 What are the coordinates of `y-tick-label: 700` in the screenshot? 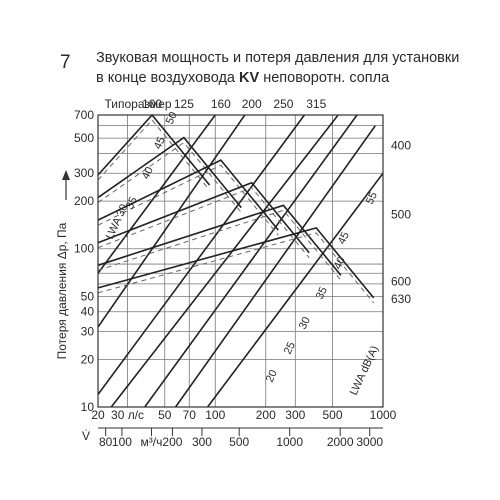 It's located at (84, 115).